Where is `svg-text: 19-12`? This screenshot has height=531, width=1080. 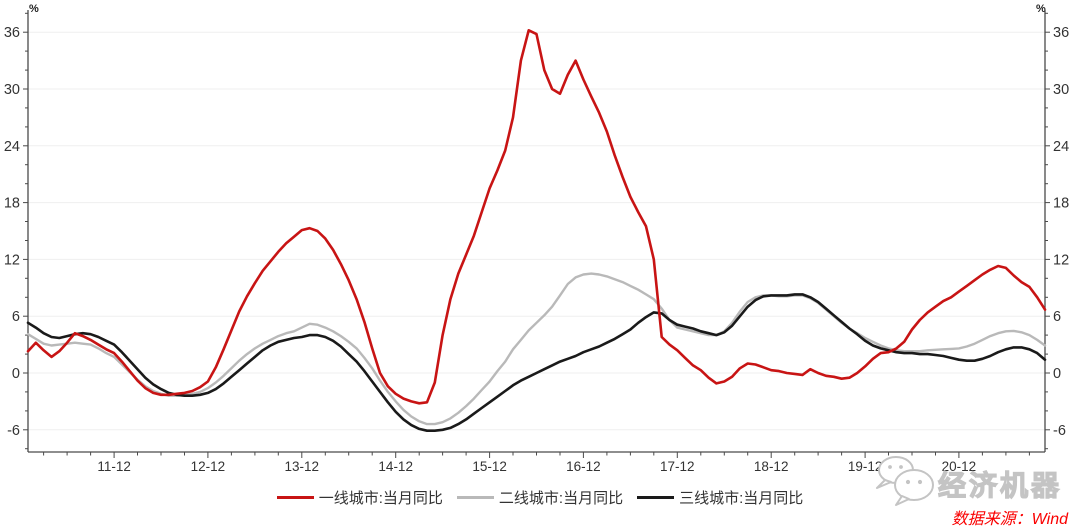
svg-text: 19-12 is located at coordinates (865, 466).